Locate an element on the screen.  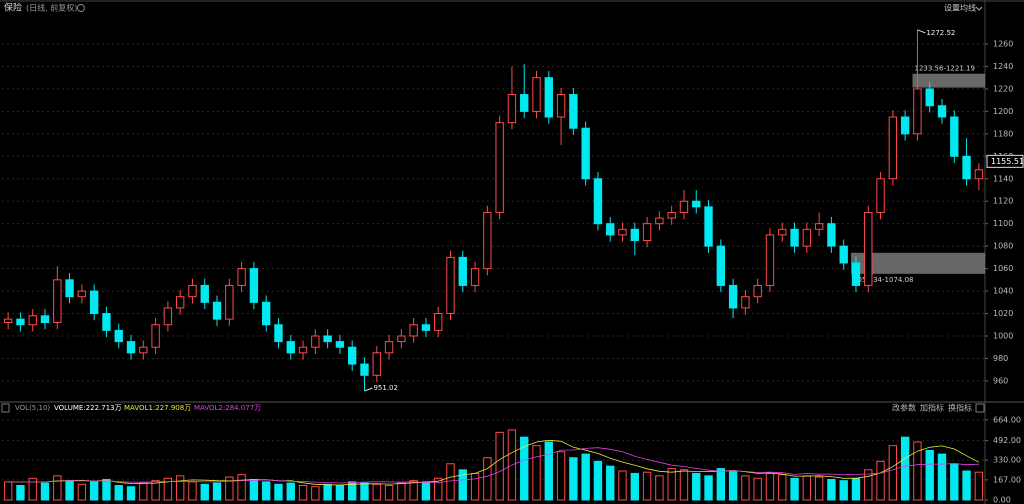
settings-icon is located at coordinates (81, 8).